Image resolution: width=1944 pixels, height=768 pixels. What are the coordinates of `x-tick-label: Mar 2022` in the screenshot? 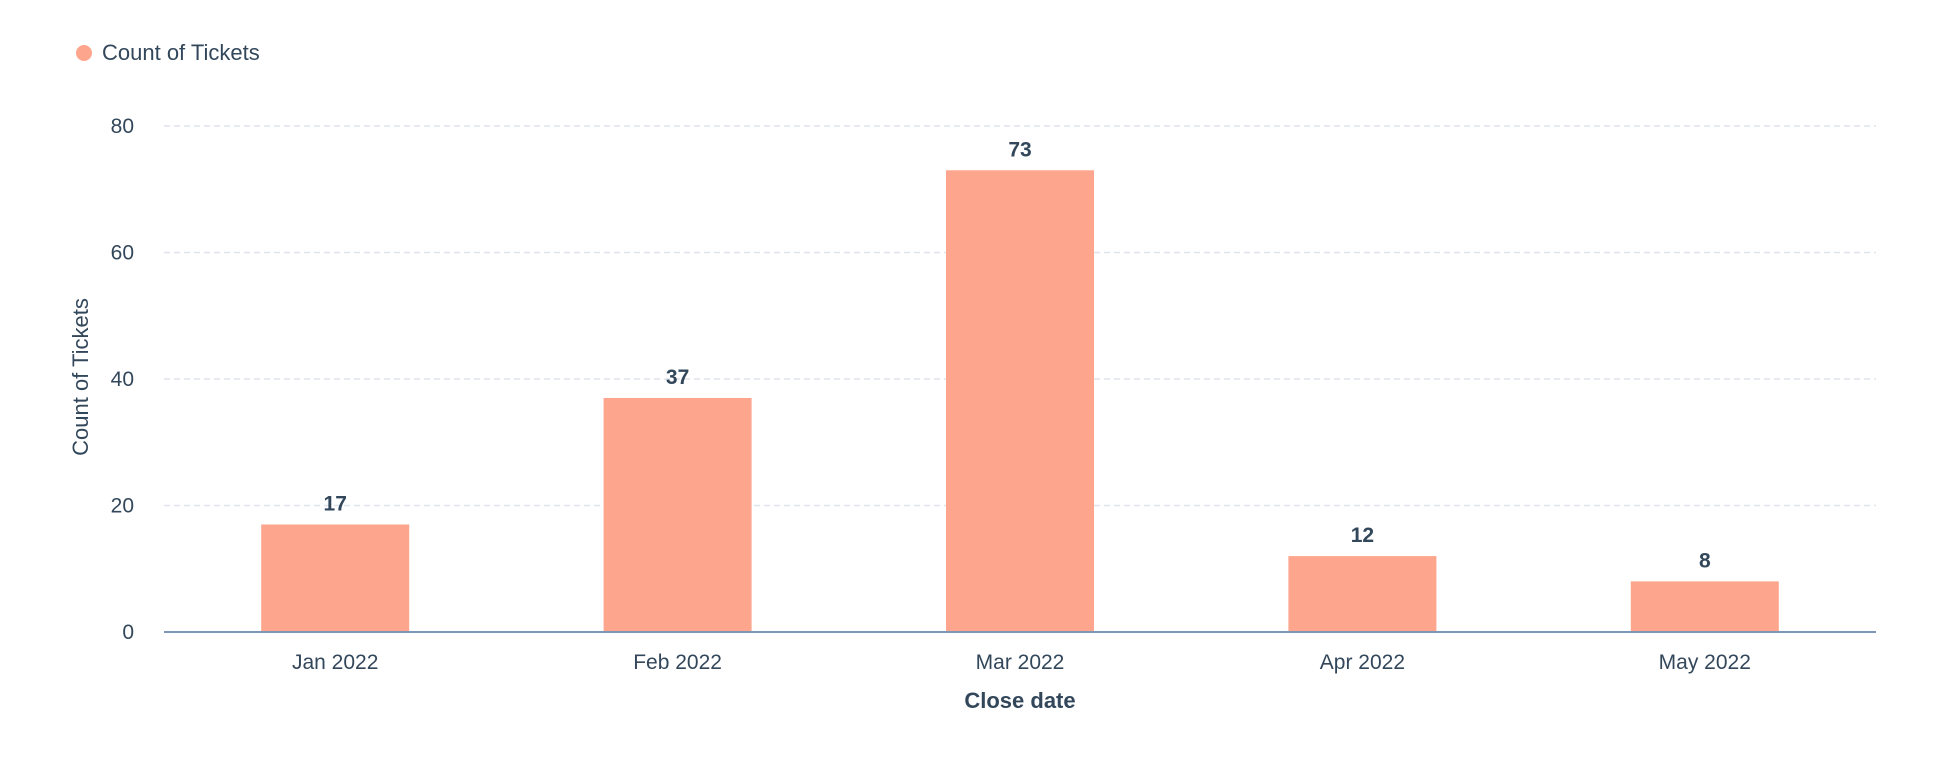 It's located at (1020, 662).